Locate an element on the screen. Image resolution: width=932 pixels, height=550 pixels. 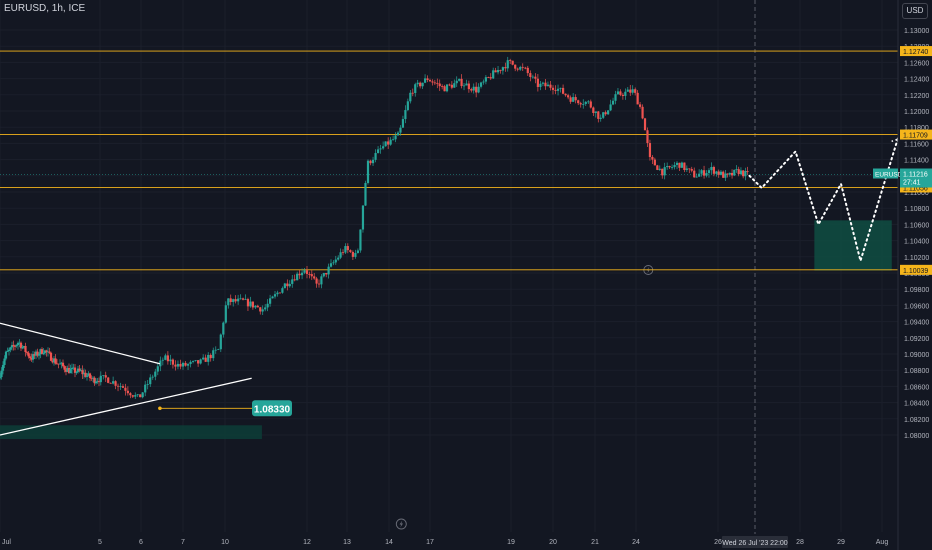
symbol-tag is located at coordinates (885, 173).